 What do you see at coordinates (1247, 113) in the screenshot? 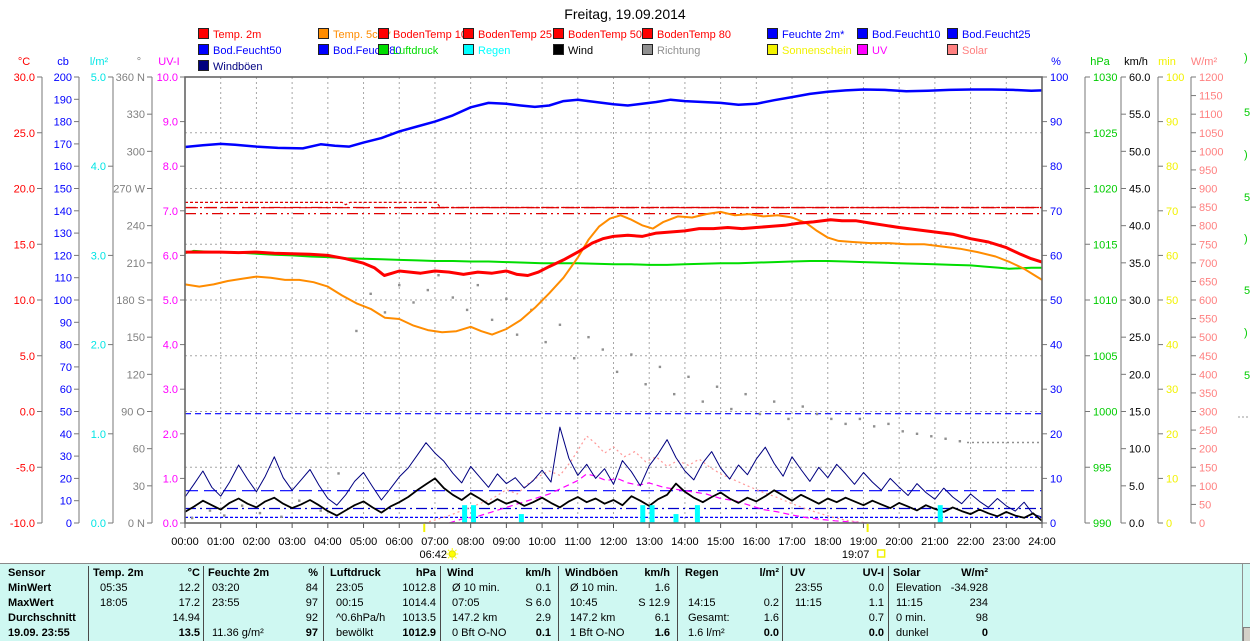
I see `svg-text: 5` at bounding box center [1247, 113].